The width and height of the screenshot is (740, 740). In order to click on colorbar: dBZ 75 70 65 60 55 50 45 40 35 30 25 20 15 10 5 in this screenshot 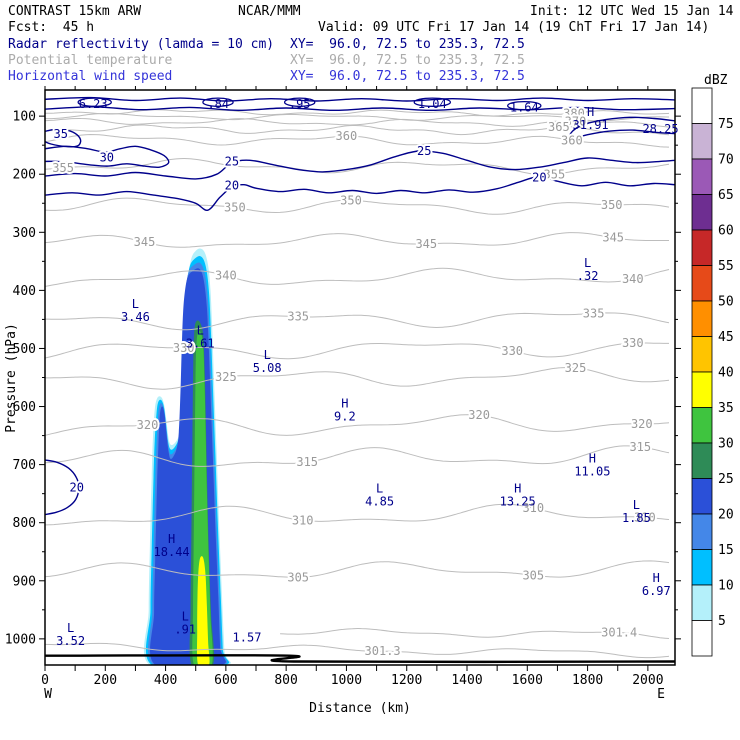, I will do `click(712, 365)`.